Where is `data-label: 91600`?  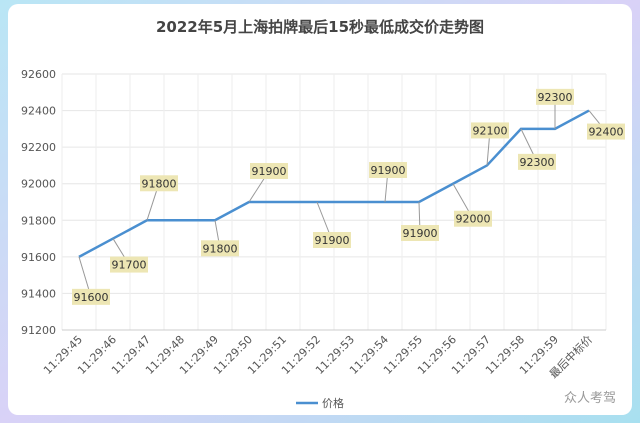
data-label: 91600 is located at coordinates (91, 297).